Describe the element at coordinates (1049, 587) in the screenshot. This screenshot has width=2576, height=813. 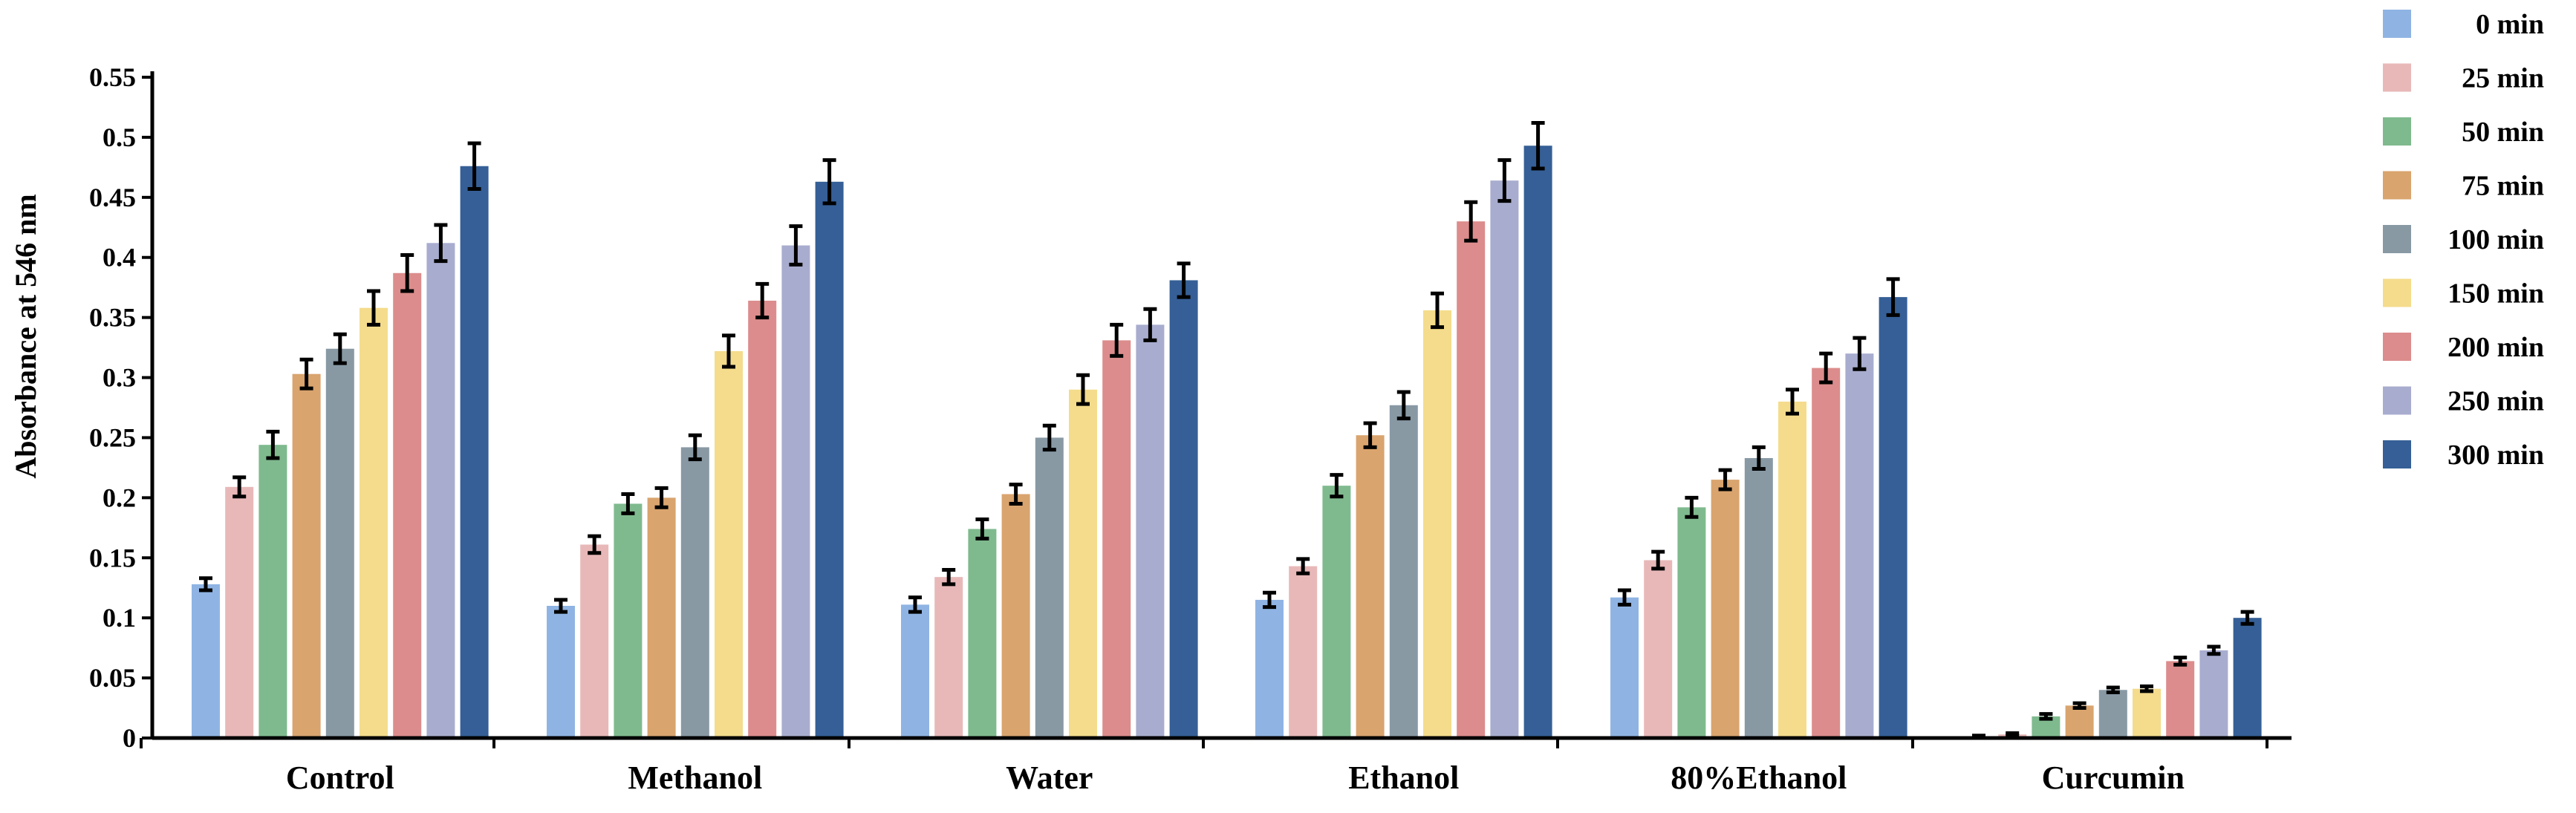
I see `bar-water-100min` at that location.